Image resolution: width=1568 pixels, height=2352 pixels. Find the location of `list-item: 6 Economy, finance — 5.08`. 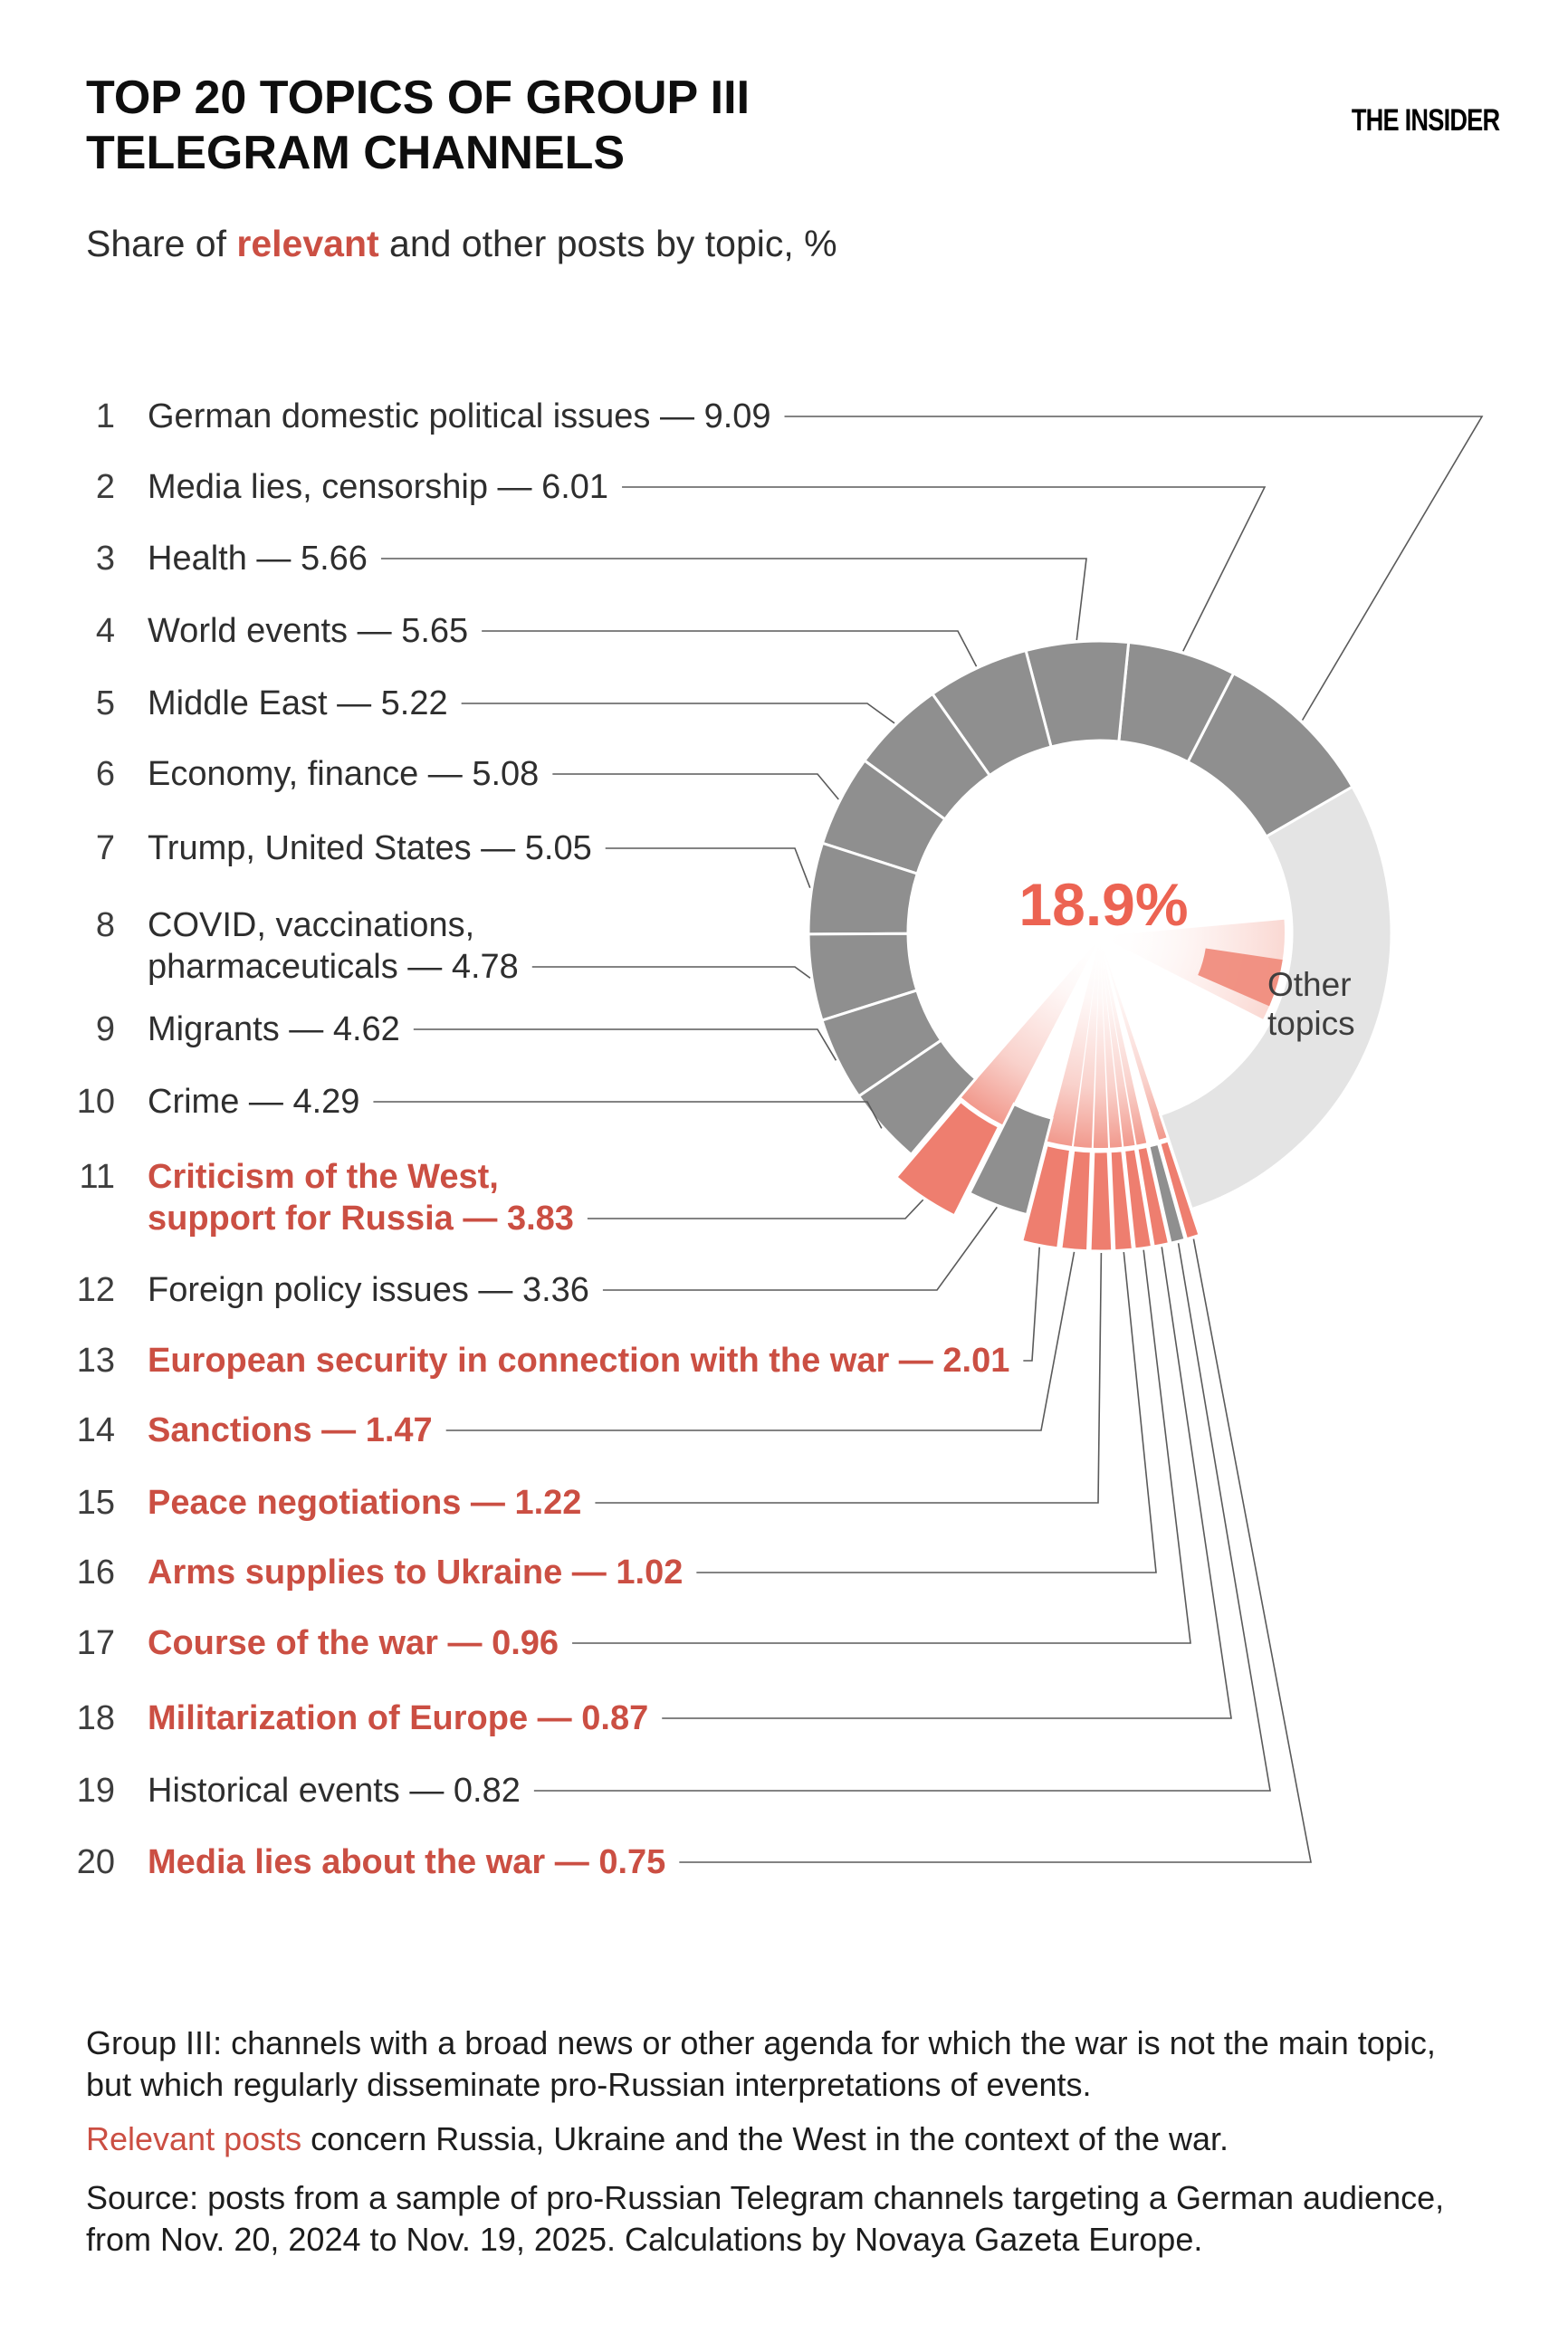

list-item: 6 Economy, finance — 5.08 is located at coordinates (318, 774).